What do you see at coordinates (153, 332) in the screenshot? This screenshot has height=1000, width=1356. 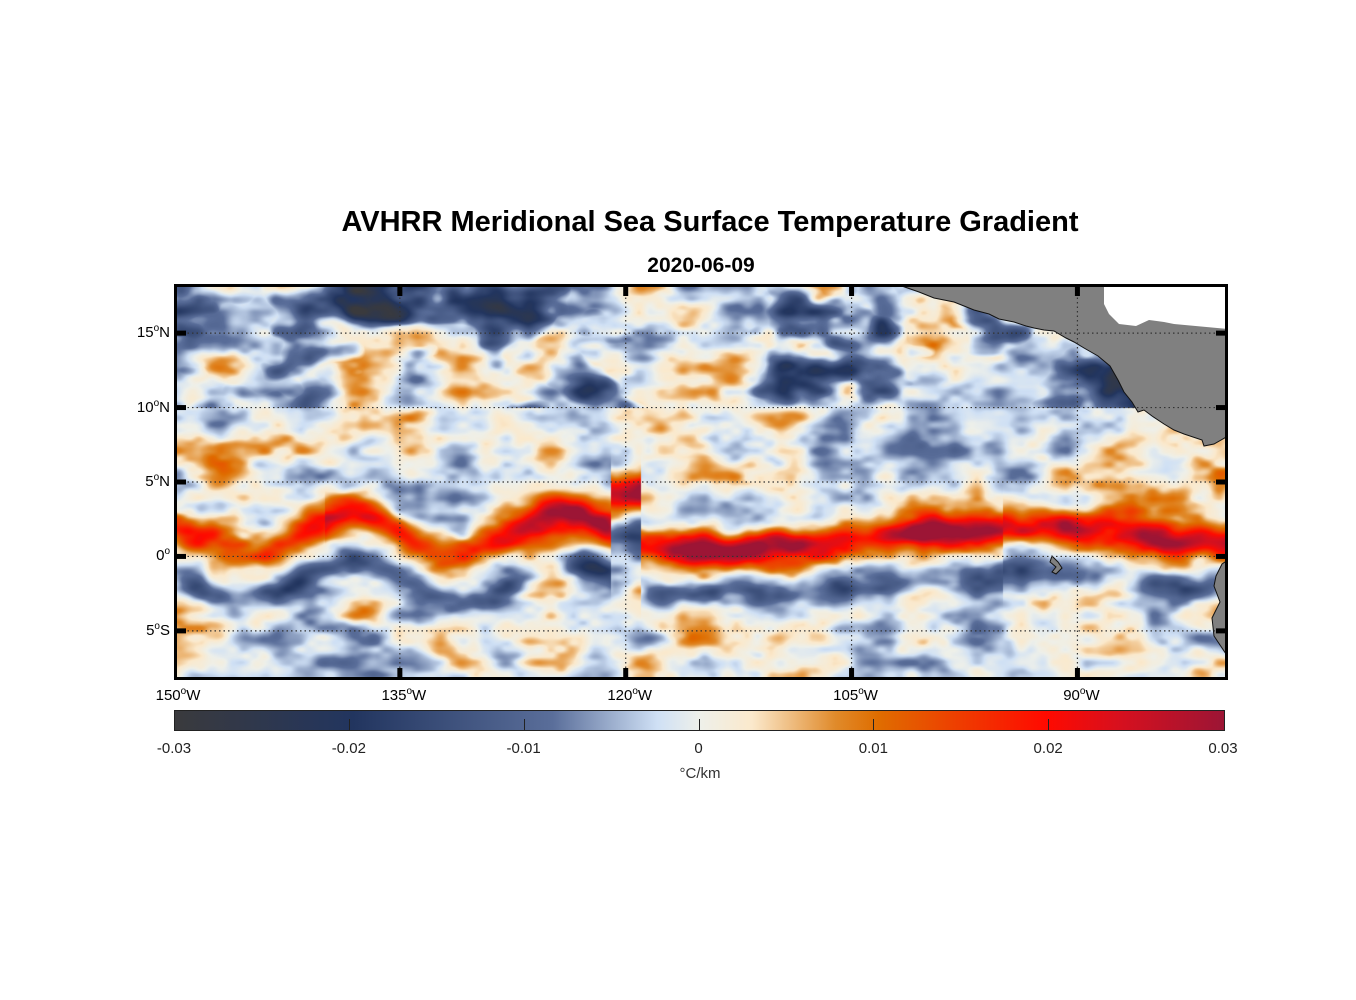 I see `lat-tick-label: 15oN` at bounding box center [153, 332].